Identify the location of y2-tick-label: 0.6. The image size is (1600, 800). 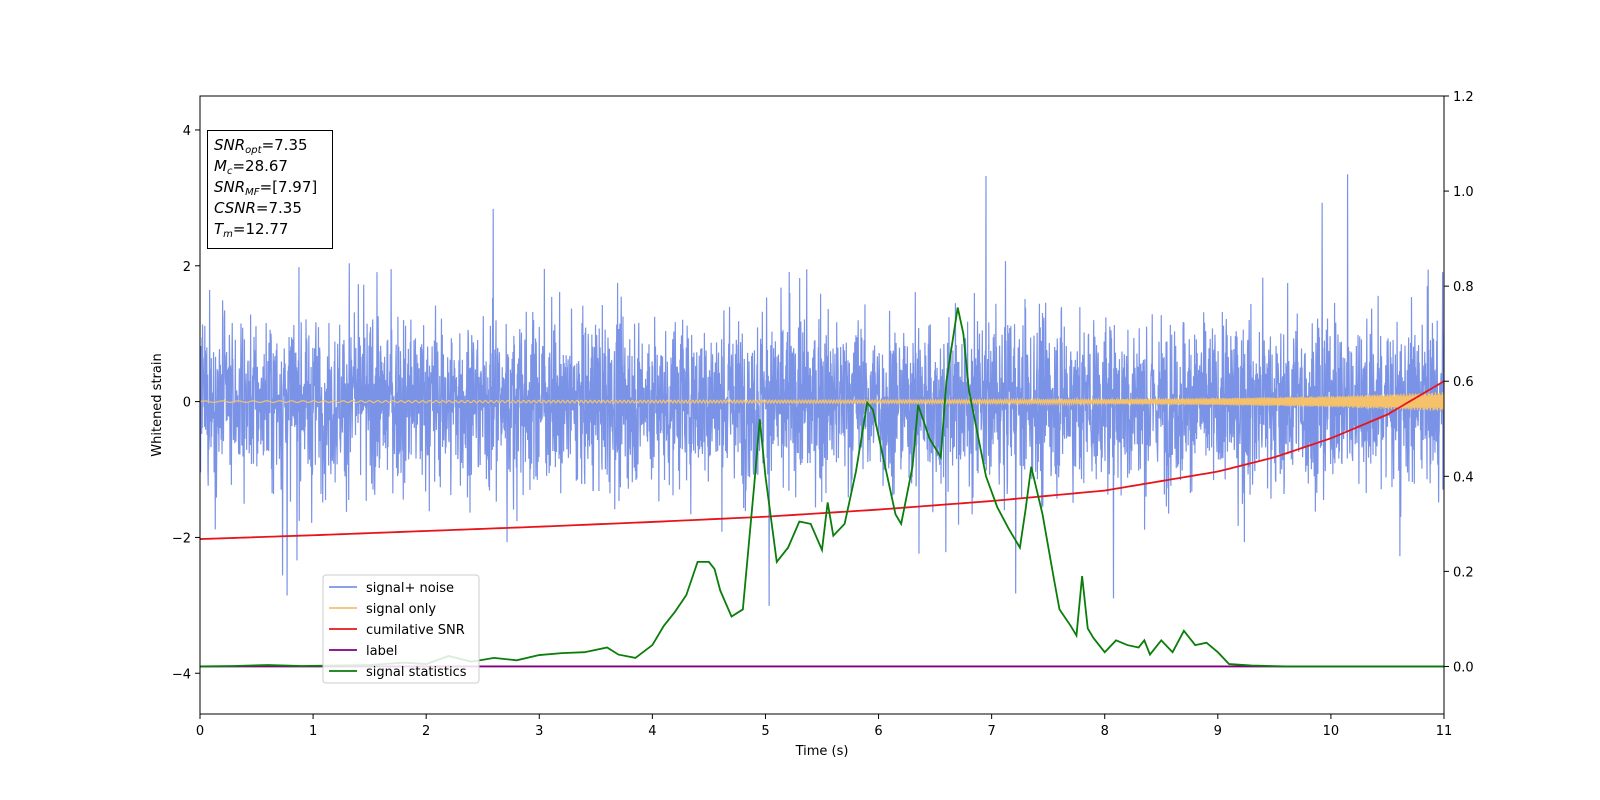
(1463, 382).